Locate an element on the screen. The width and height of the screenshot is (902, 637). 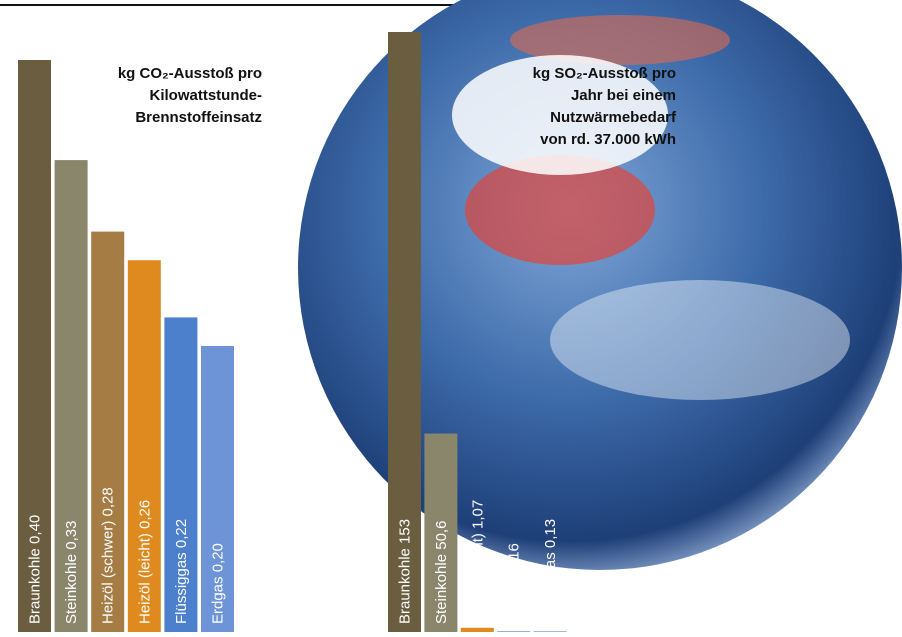
bar-label: Braunkohle 0,40 is located at coordinates (35, 569).